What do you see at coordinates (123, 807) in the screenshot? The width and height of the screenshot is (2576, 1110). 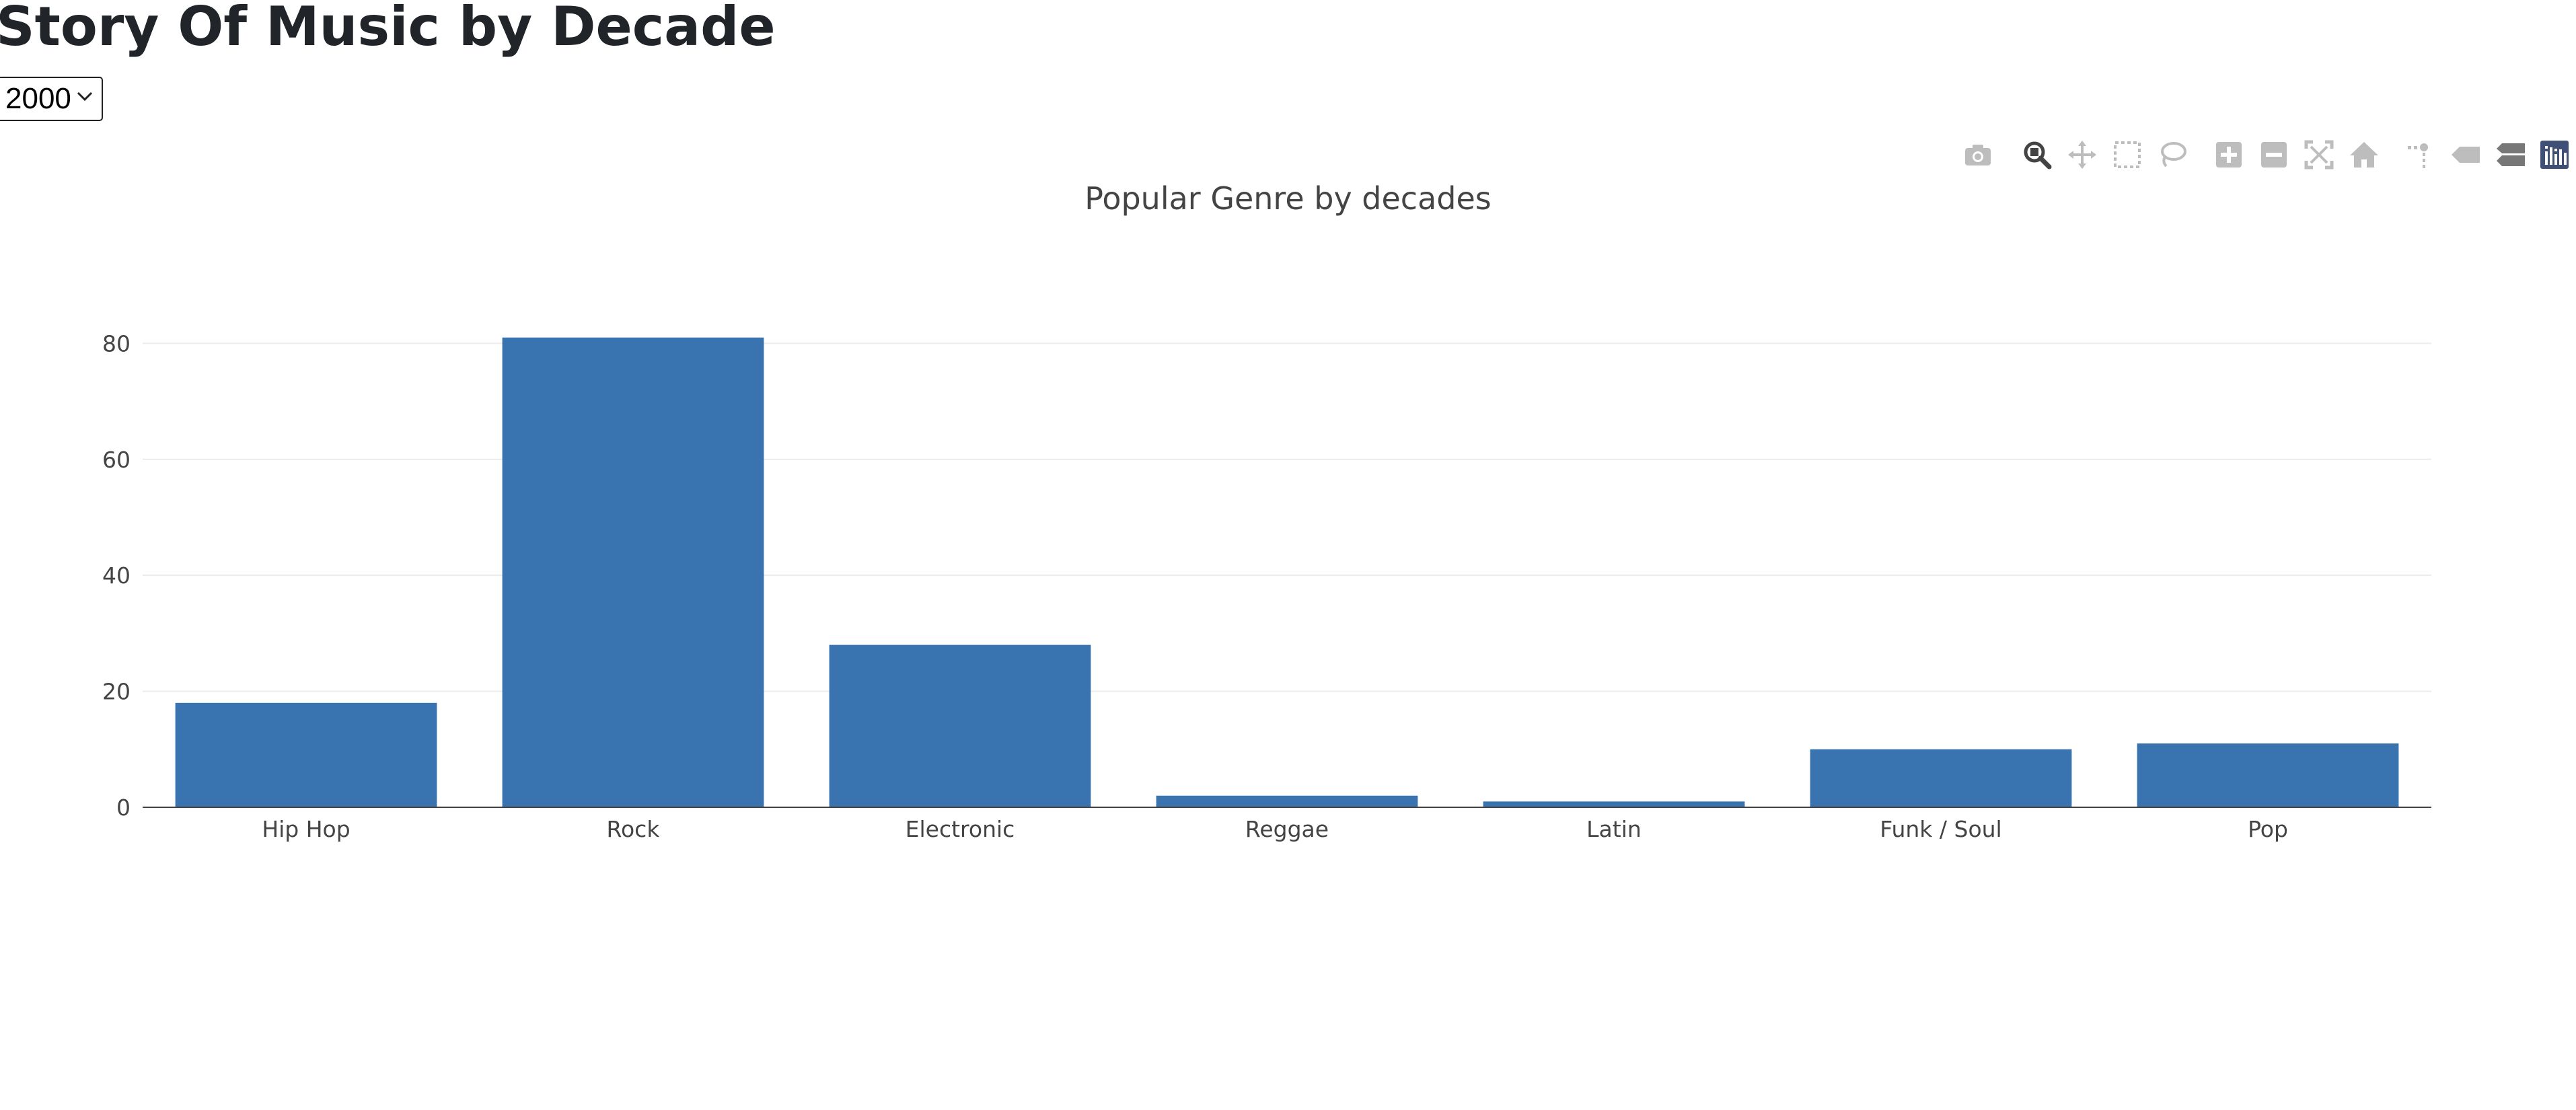 I see `y-tick-label: 0` at bounding box center [123, 807].